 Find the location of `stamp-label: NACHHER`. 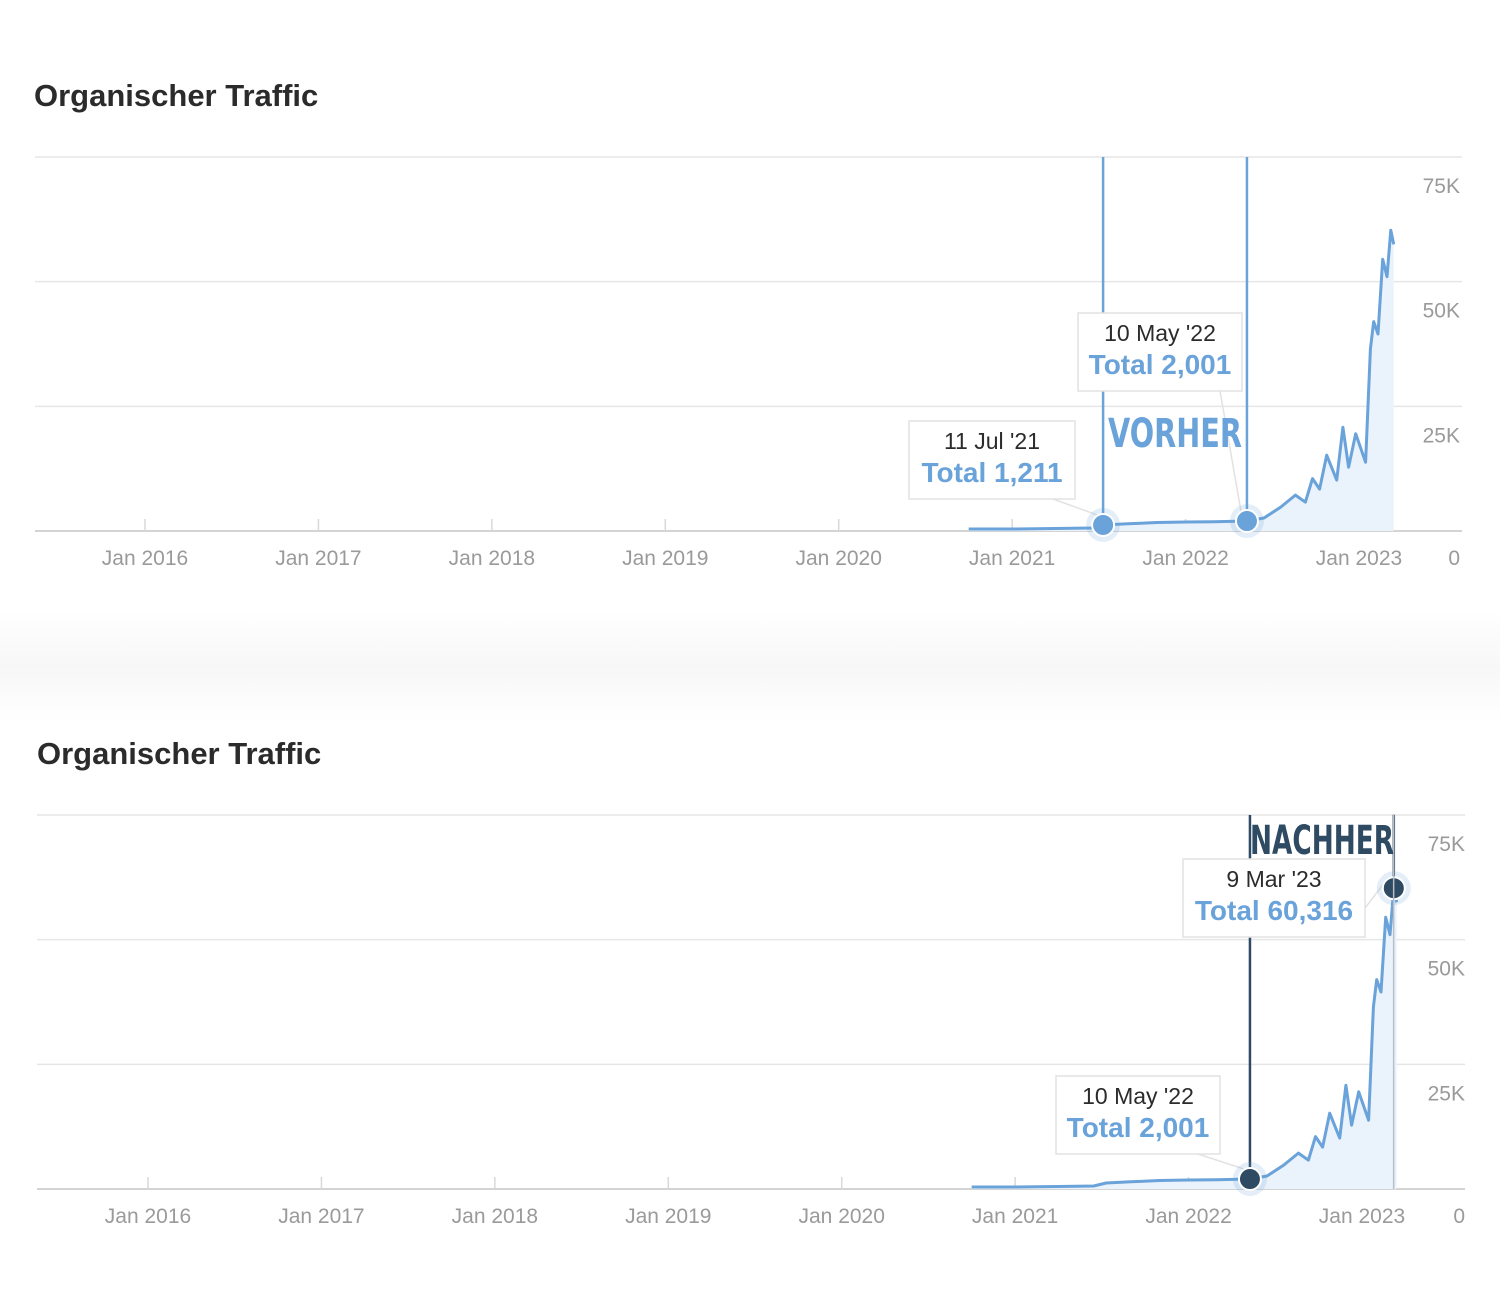

stamp-label: NACHHER is located at coordinates (1322, 841).